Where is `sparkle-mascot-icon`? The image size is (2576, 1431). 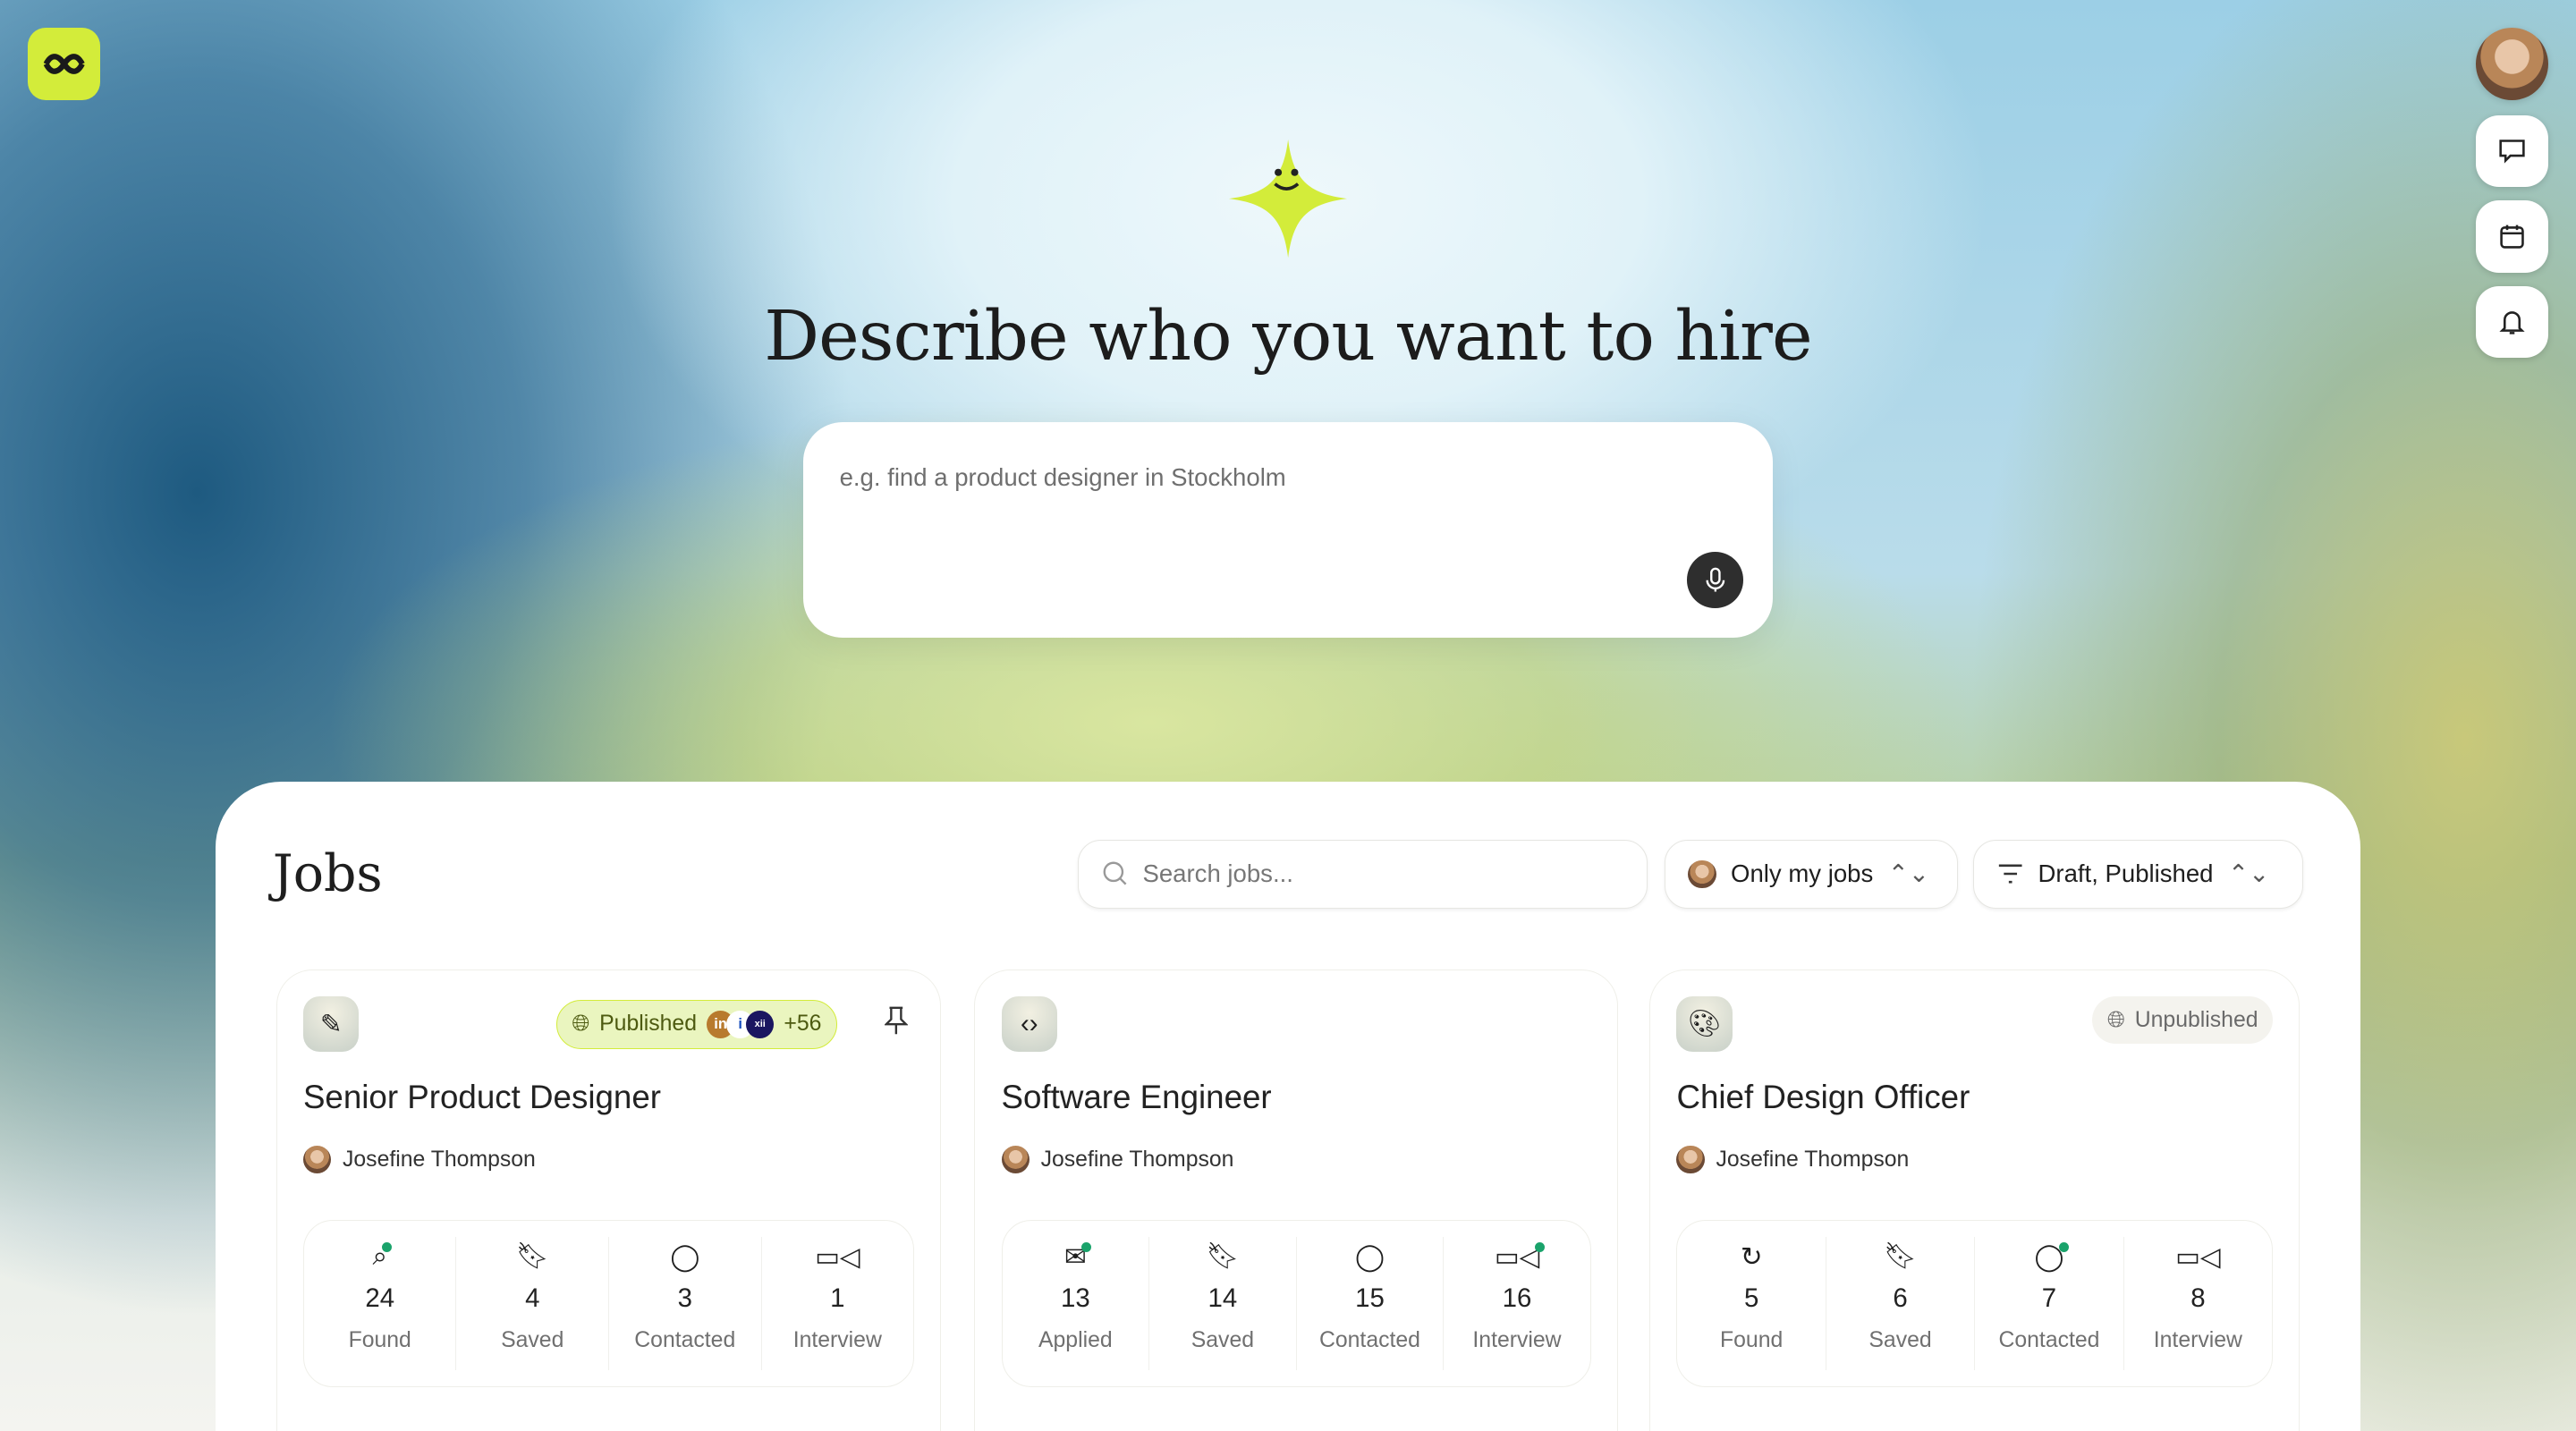 sparkle-mascot-icon is located at coordinates (1288, 199).